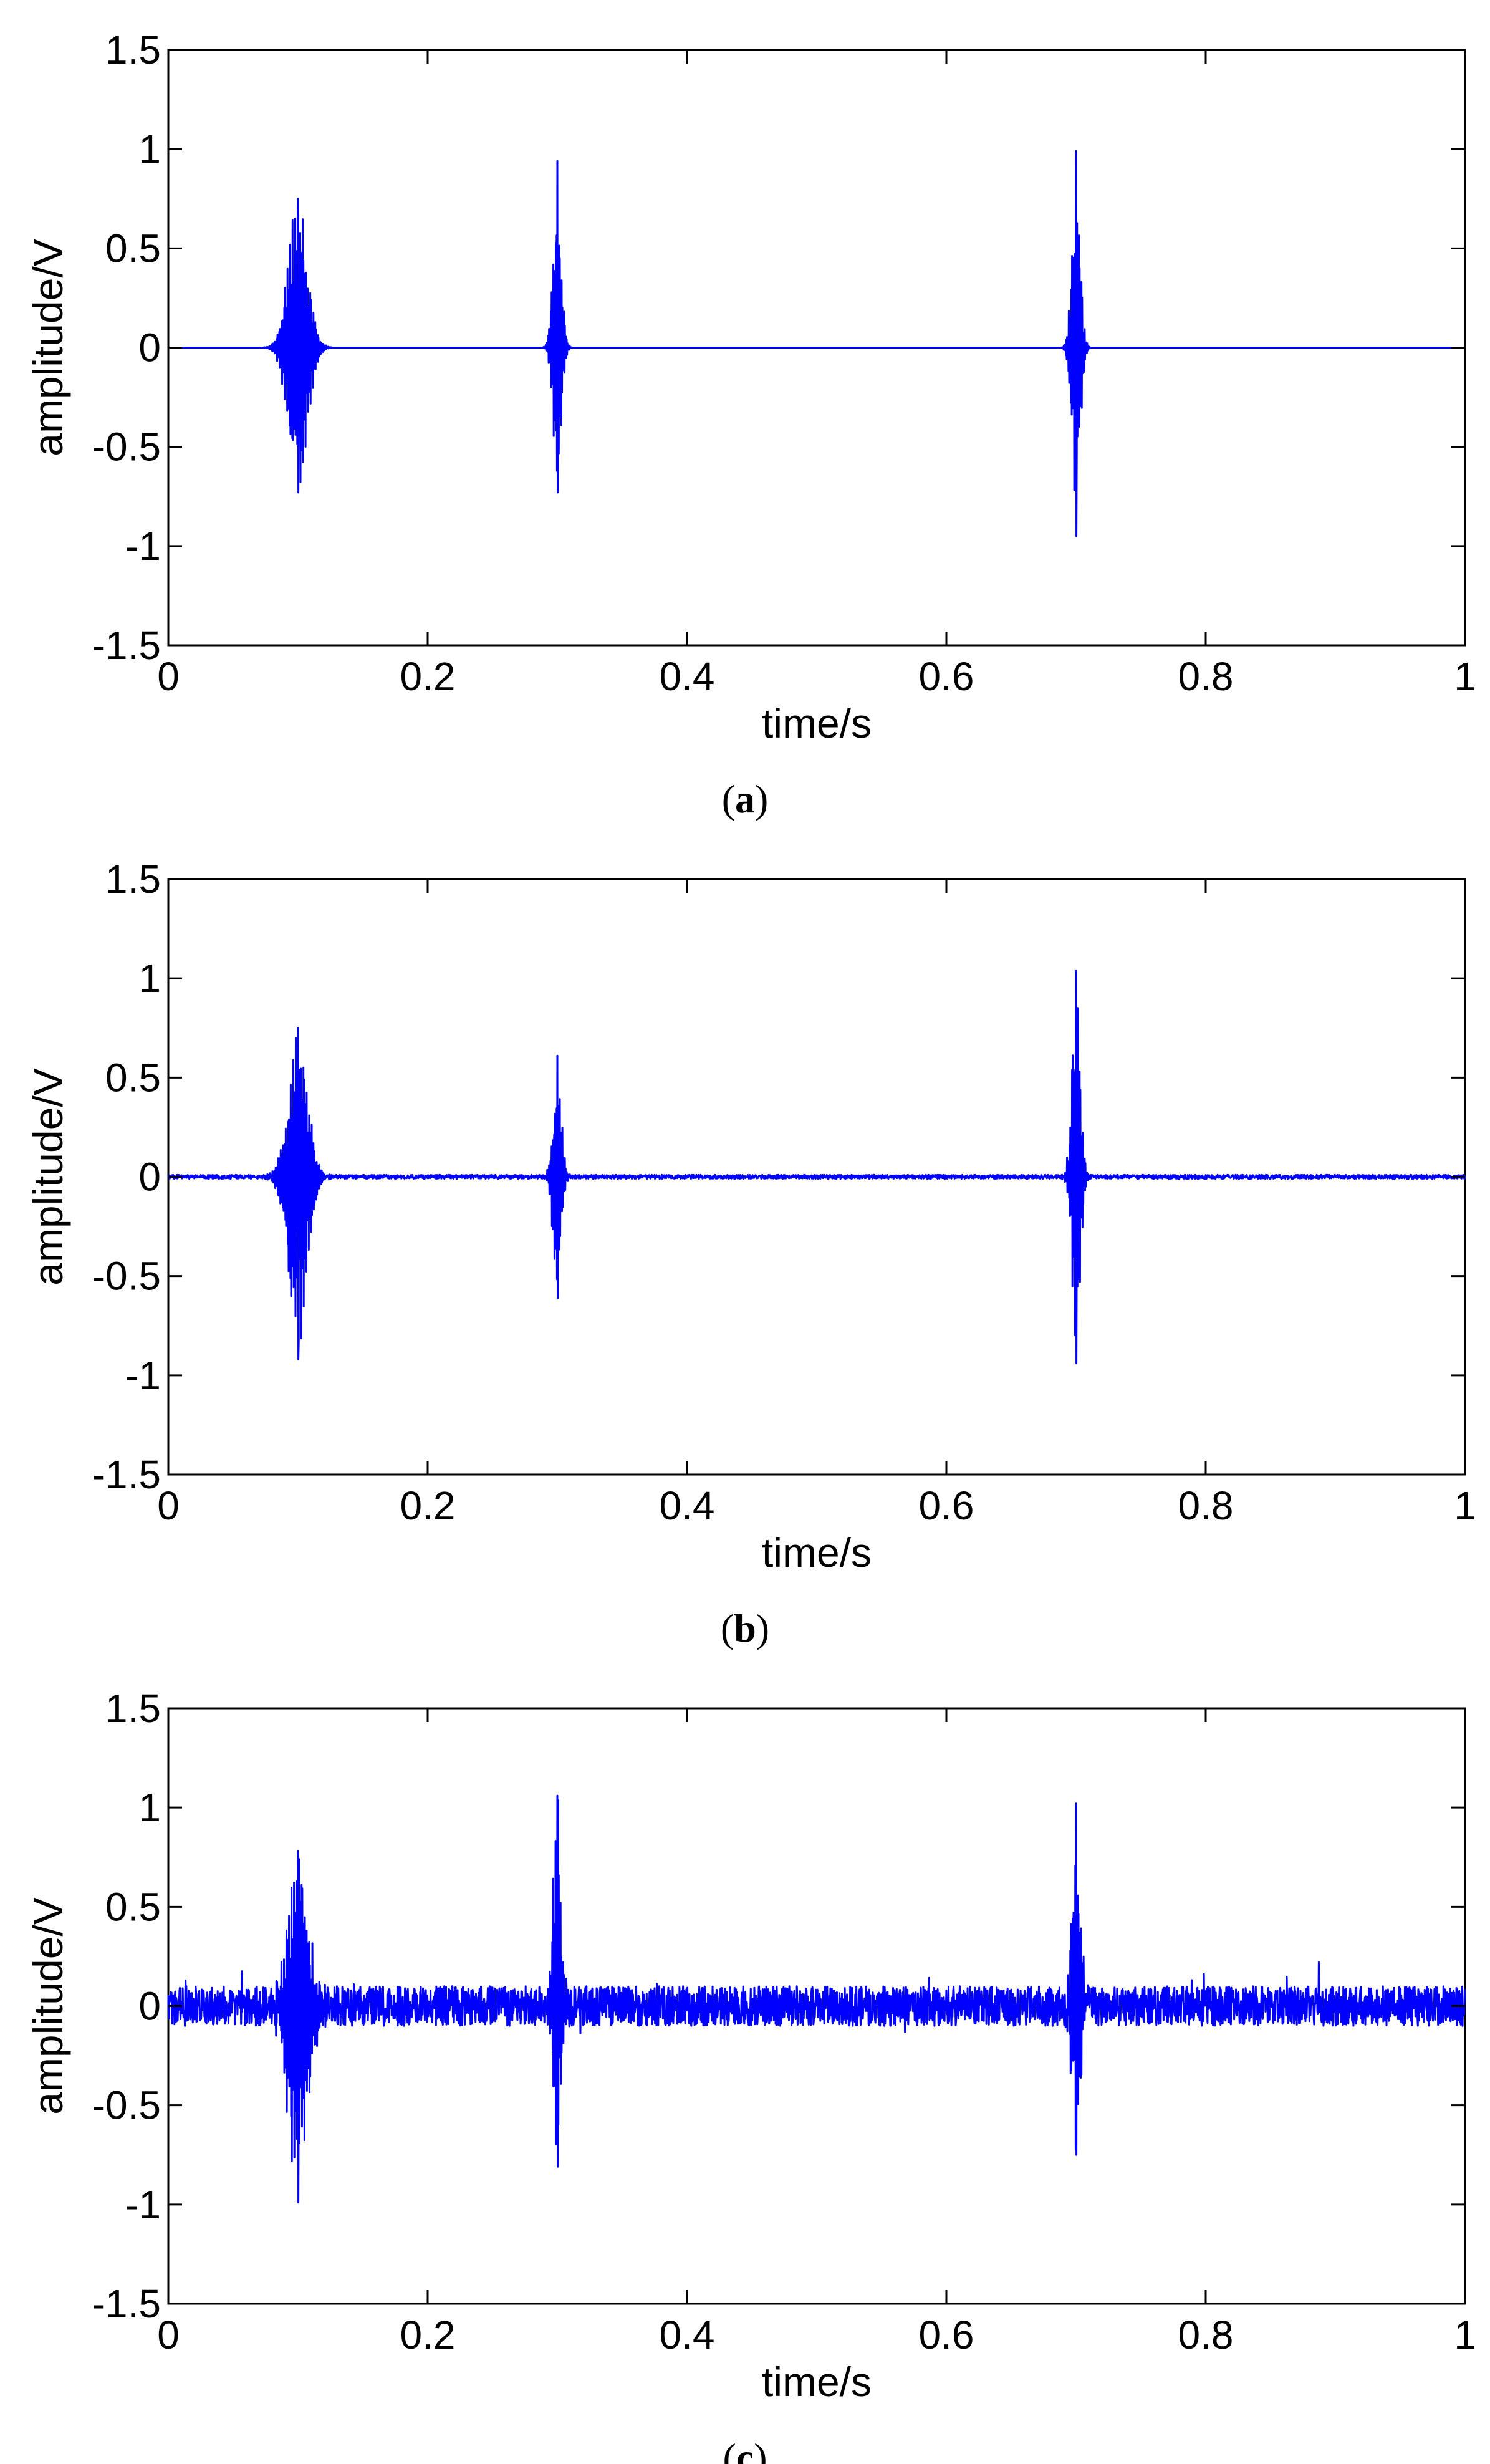 This screenshot has width=1490, height=2464. Describe the element at coordinates (745, 1628) in the screenshot. I see `panel-label: (b)` at that location.